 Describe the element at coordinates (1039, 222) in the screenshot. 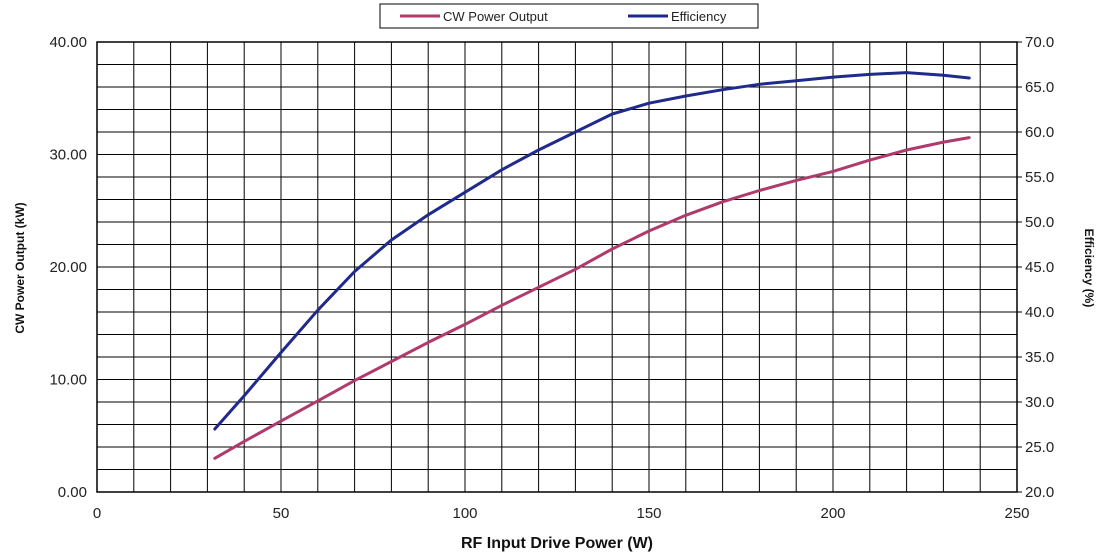

I see `y2-tick-label: 50.0` at that location.